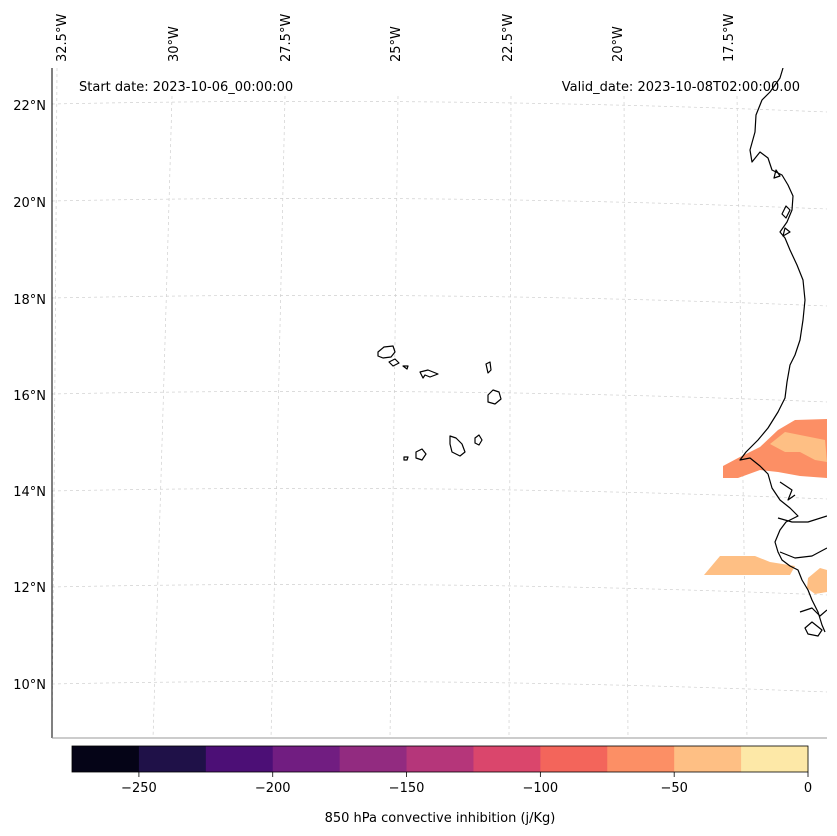 The width and height of the screenshot is (837, 836). I want to click on lat-labels: 22°N 20°N 18°N 16°N 14°N 12°N 10°N, so click(29, 396).